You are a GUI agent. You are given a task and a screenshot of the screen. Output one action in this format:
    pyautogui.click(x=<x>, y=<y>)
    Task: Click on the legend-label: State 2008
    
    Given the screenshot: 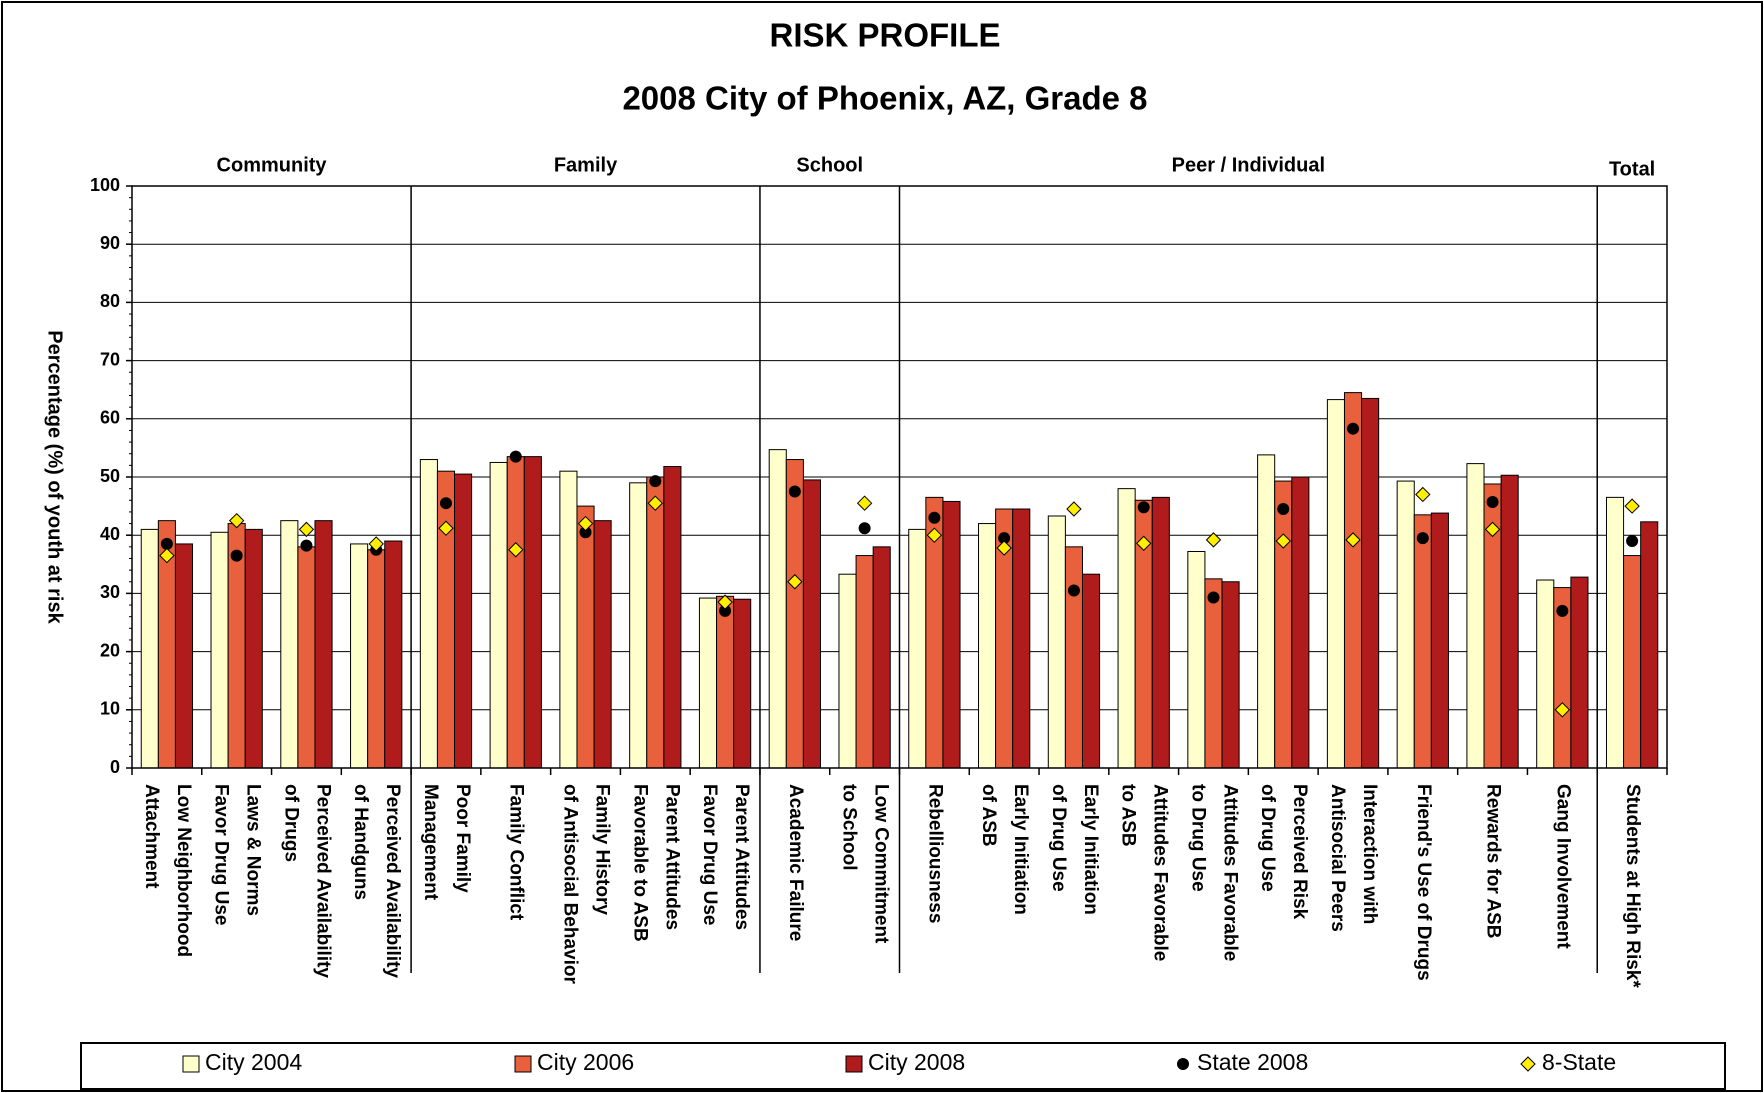 What is the action you would take?
    pyautogui.click(x=1252, y=1062)
    